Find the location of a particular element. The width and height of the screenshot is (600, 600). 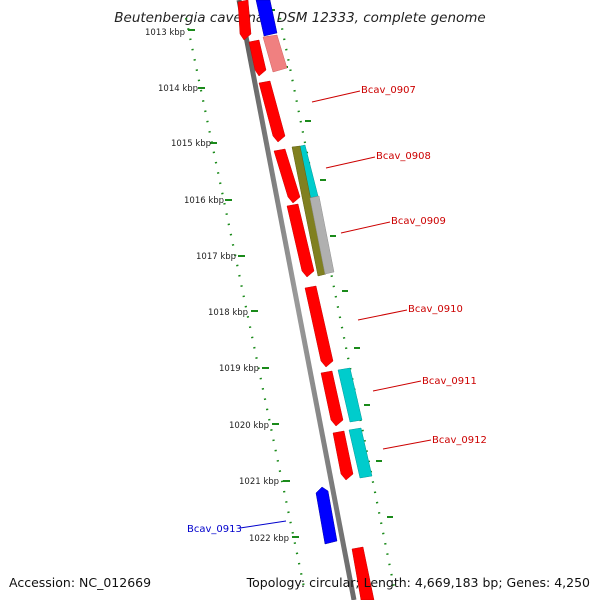

accession-text: Accession: NC_012669 is located at coordinates (80, 582).